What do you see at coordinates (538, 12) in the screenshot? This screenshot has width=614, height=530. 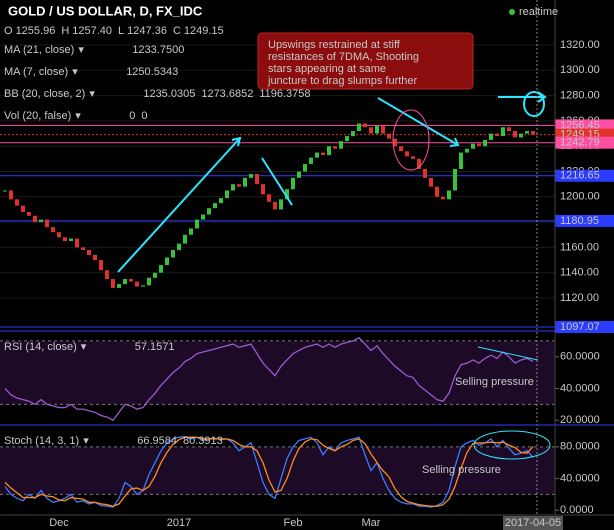 I see `status: realtime` at bounding box center [538, 12].